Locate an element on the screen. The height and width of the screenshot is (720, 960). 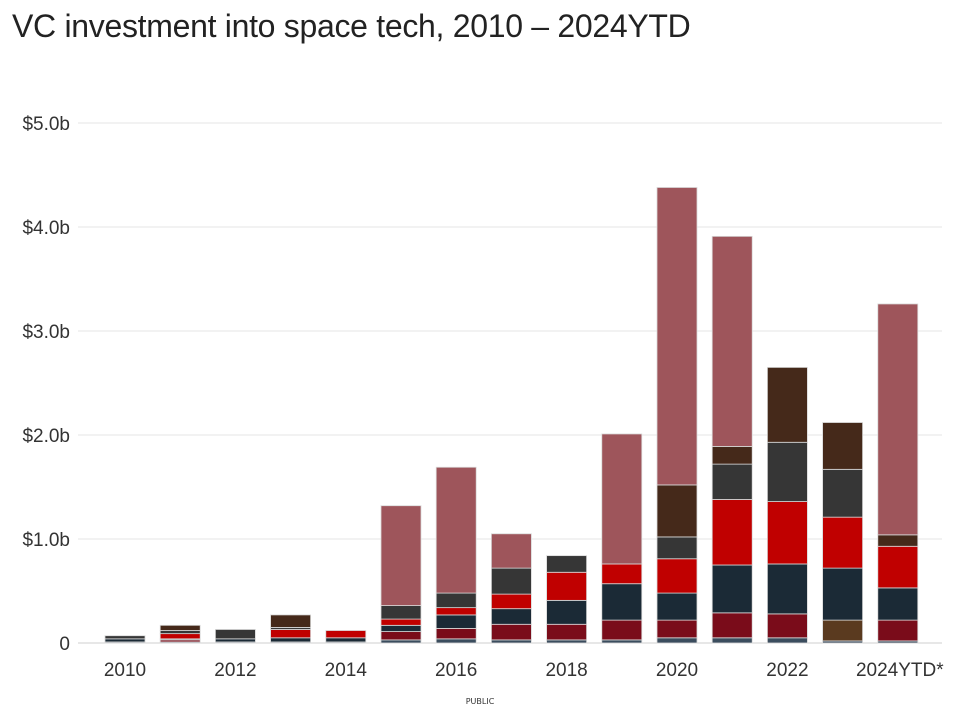
y-tick-label: $4.0b is located at coordinates (46, 228).